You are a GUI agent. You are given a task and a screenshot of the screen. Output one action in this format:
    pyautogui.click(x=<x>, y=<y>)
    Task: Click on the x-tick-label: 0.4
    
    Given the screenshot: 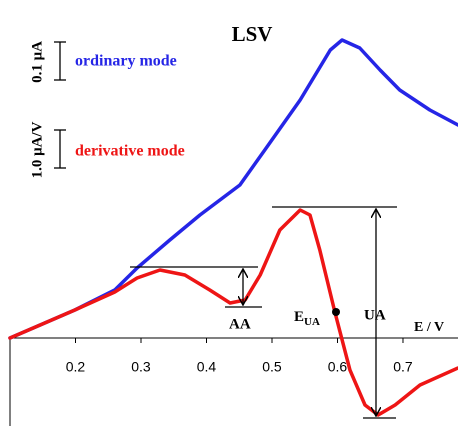 What is the action you would take?
    pyautogui.click(x=207, y=367)
    